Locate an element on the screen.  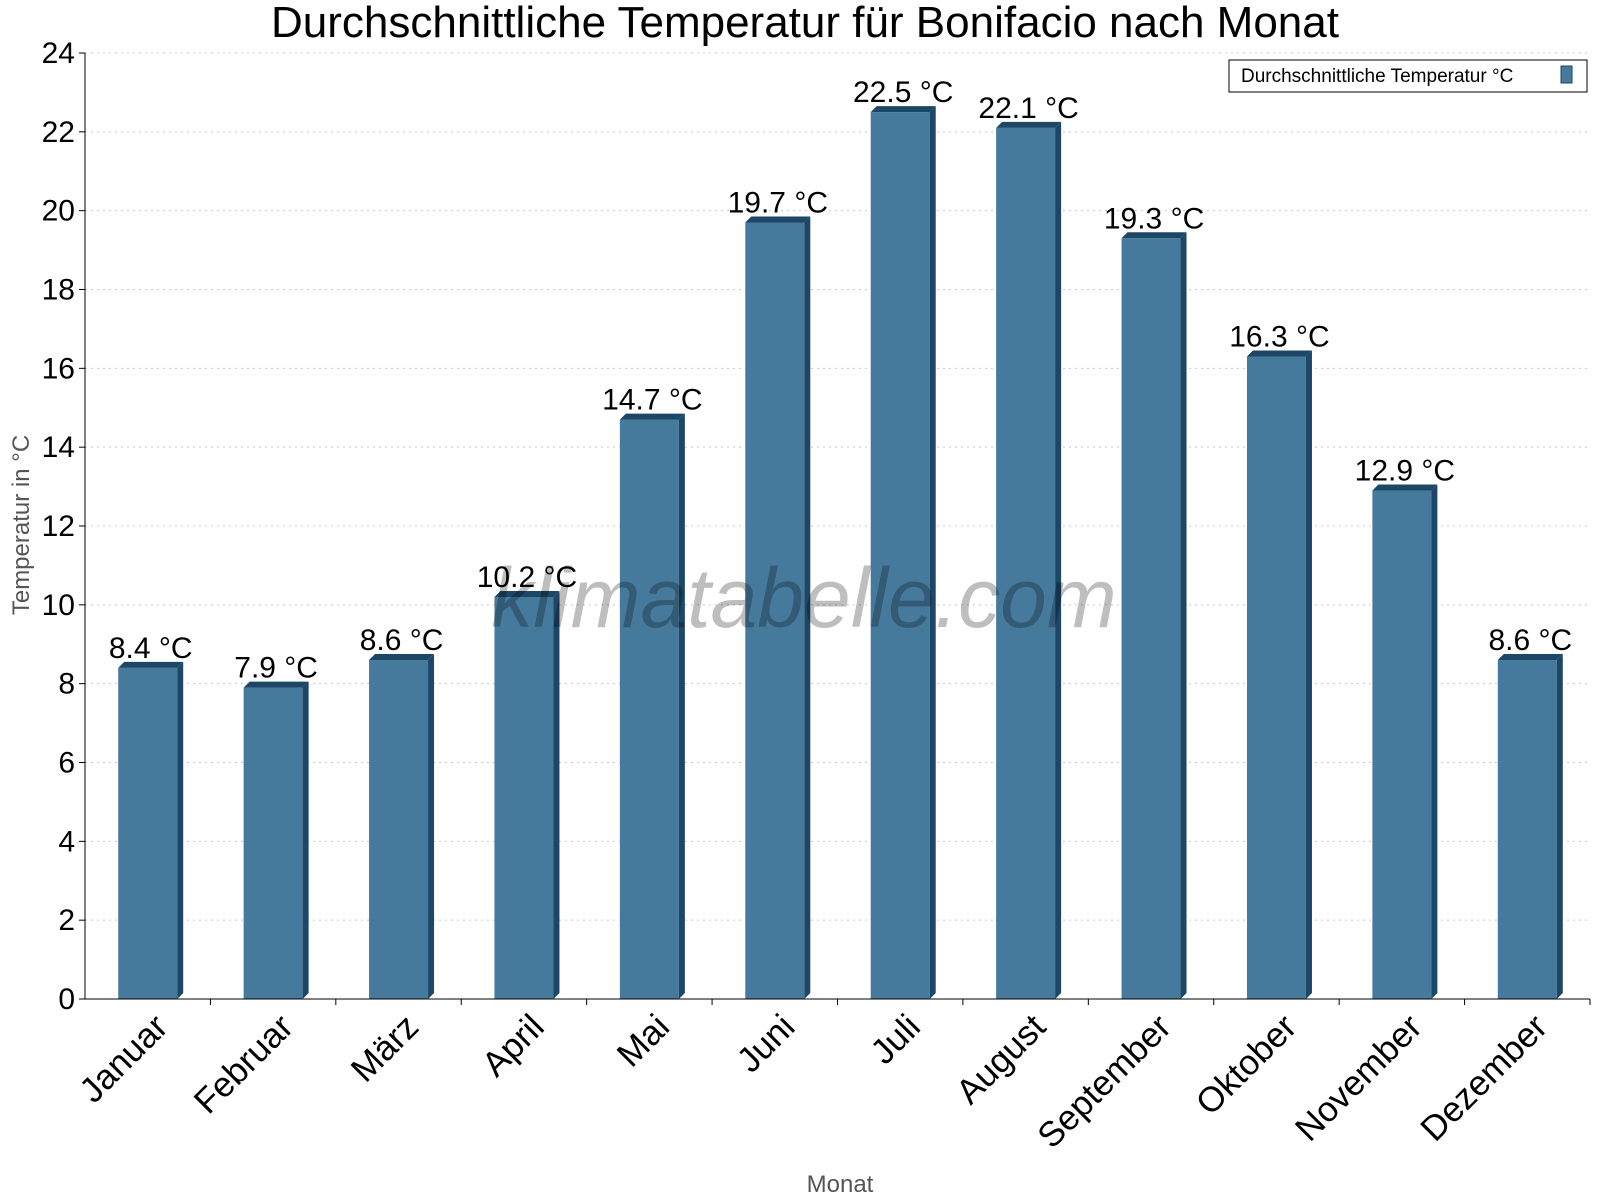
data-label: 22.5 °C is located at coordinates (903, 92).